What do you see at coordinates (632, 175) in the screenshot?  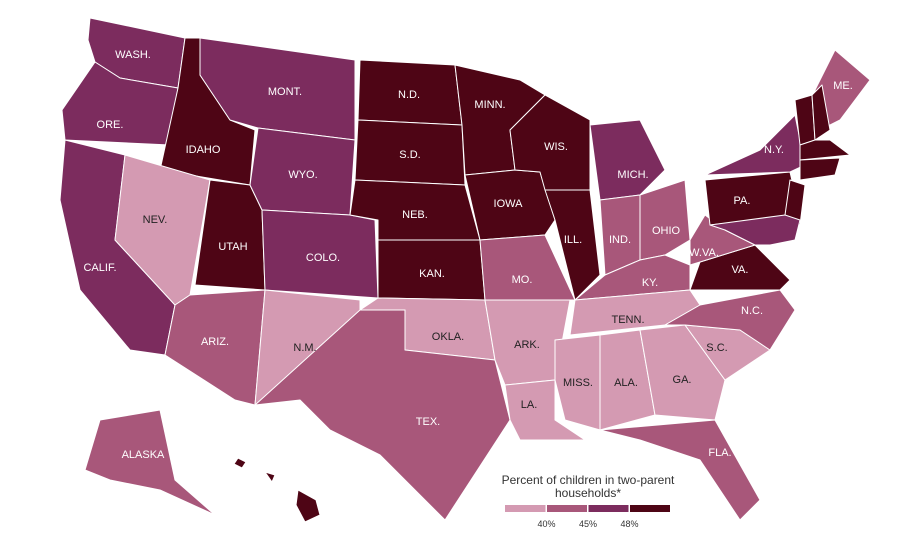 I see `state-label: MICH.` at bounding box center [632, 175].